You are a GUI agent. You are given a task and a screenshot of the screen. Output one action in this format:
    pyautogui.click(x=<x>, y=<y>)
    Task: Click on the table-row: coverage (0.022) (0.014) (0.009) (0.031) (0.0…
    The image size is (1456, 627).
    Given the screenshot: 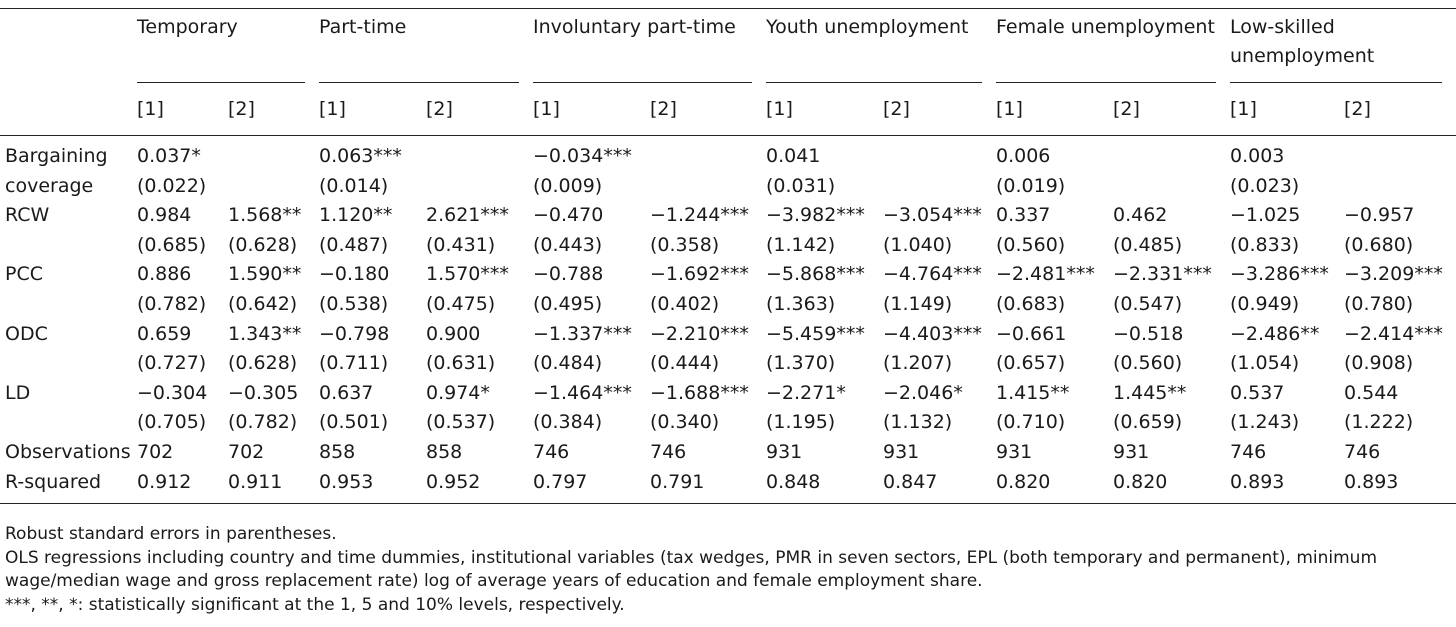 What is the action you would take?
    pyautogui.click(x=728, y=187)
    